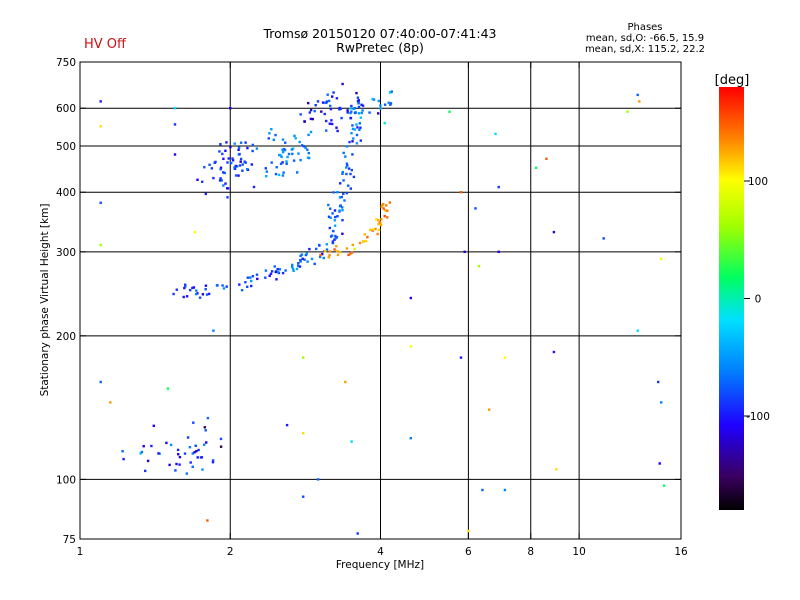  Describe the element at coordinates (681, 552) in the screenshot. I see `x-tick-label: 16` at that location.